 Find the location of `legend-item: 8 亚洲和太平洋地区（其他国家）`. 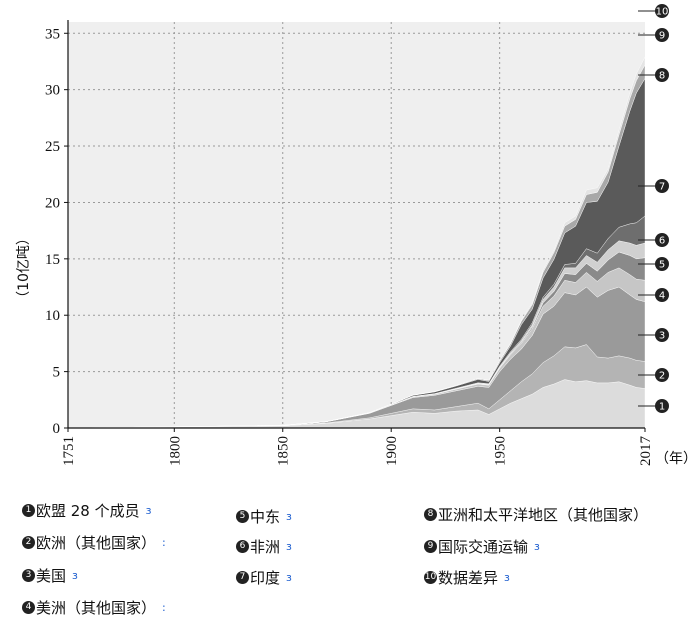

legend-item: 8 亚洲和太平洋地区（其他国家） is located at coordinates (536, 514).